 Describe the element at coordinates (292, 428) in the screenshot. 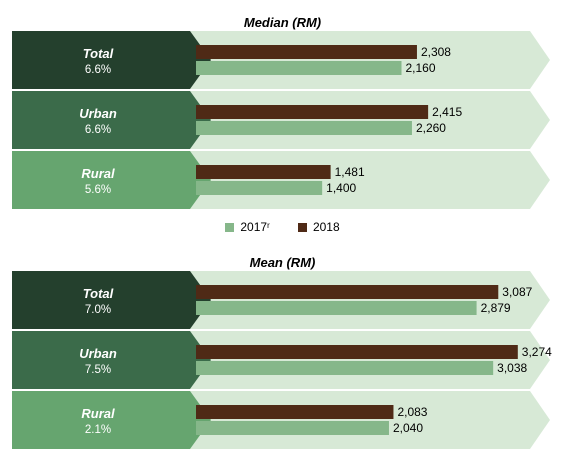

I see `mean-rural-bar-2017` at that location.